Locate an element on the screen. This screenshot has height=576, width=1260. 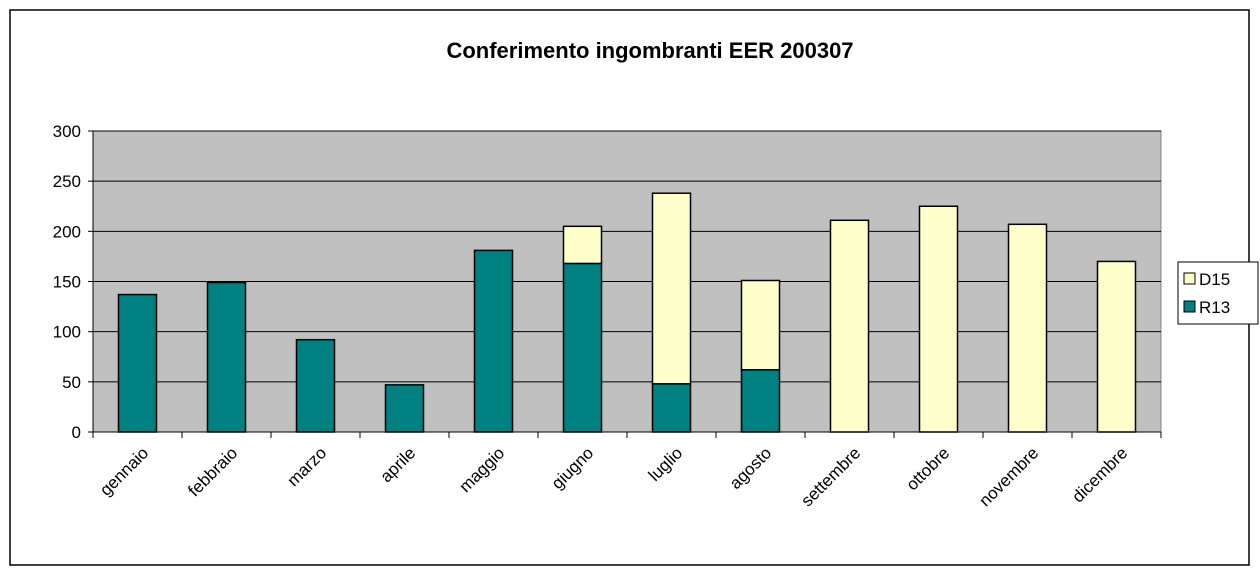
y-tick-label: 250 is located at coordinates (67, 181).